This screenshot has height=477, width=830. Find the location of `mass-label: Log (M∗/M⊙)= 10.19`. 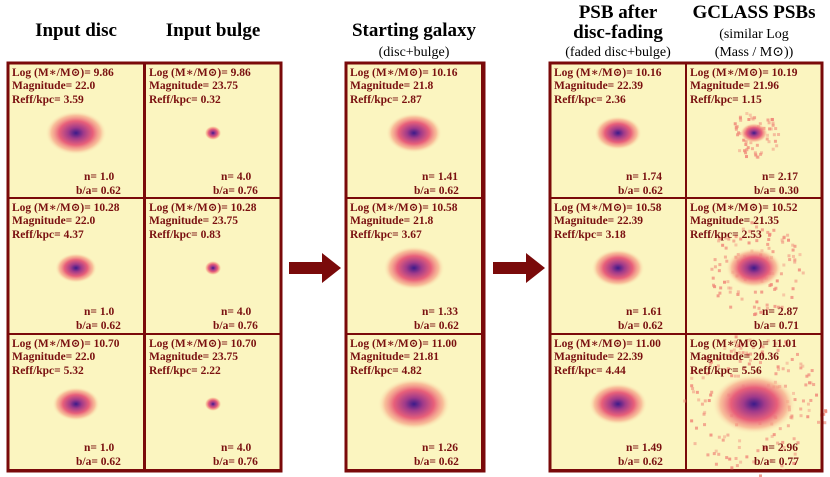

mass-label: Log (M∗/M⊙)= 10.19 is located at coordinates (744, 73).